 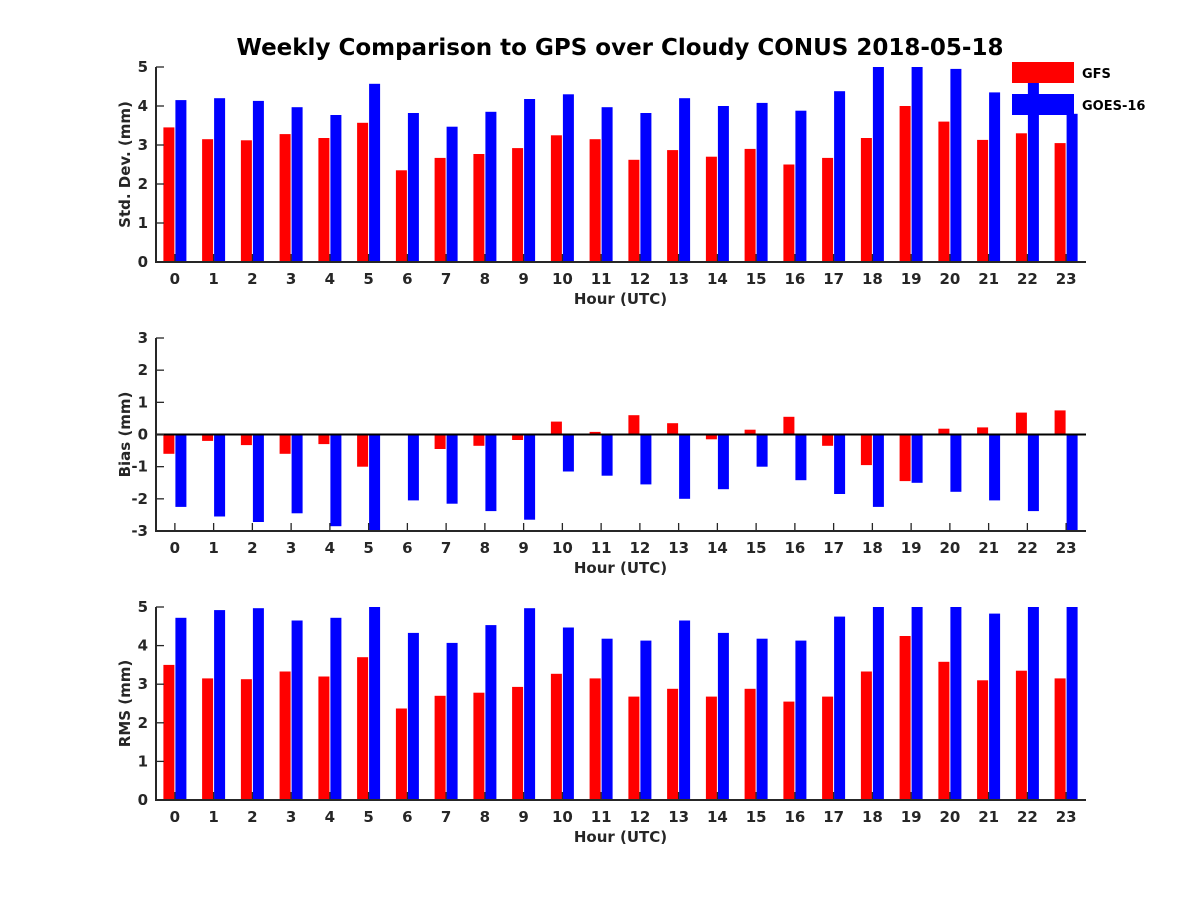 What do you see at coordinates (246, 201) in the screenshot?
I see `bar-gfs-p1-h2` at bounding box center [246, 201].